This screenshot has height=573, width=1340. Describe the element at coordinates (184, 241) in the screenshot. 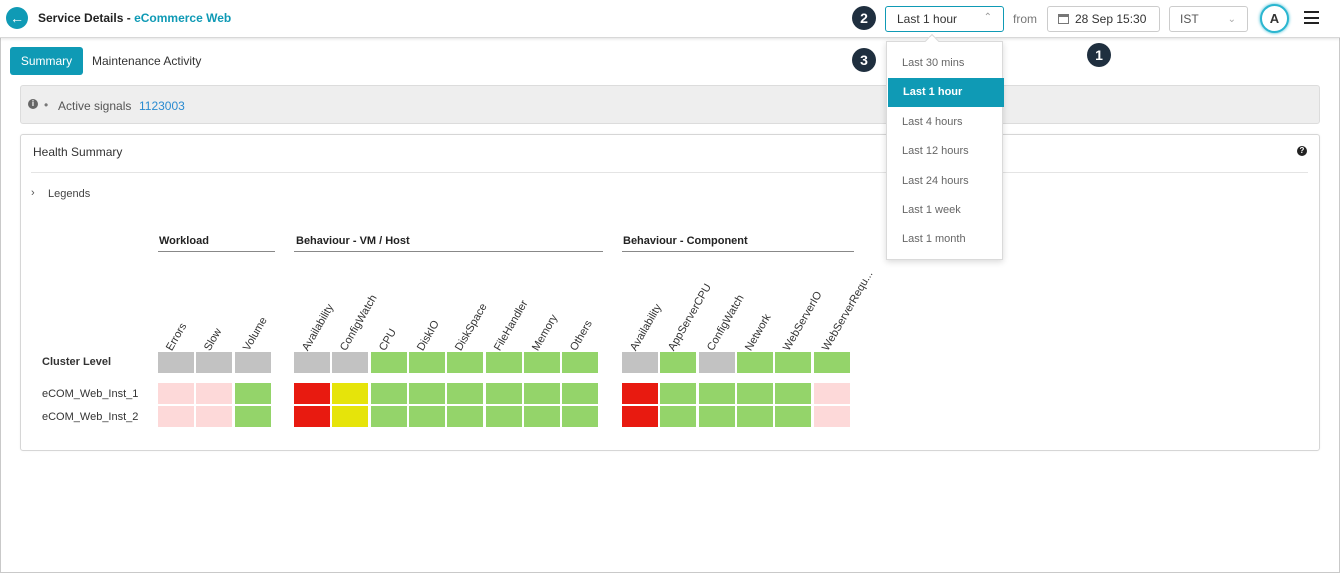

I see `group-header-workload: Workload` at that location.